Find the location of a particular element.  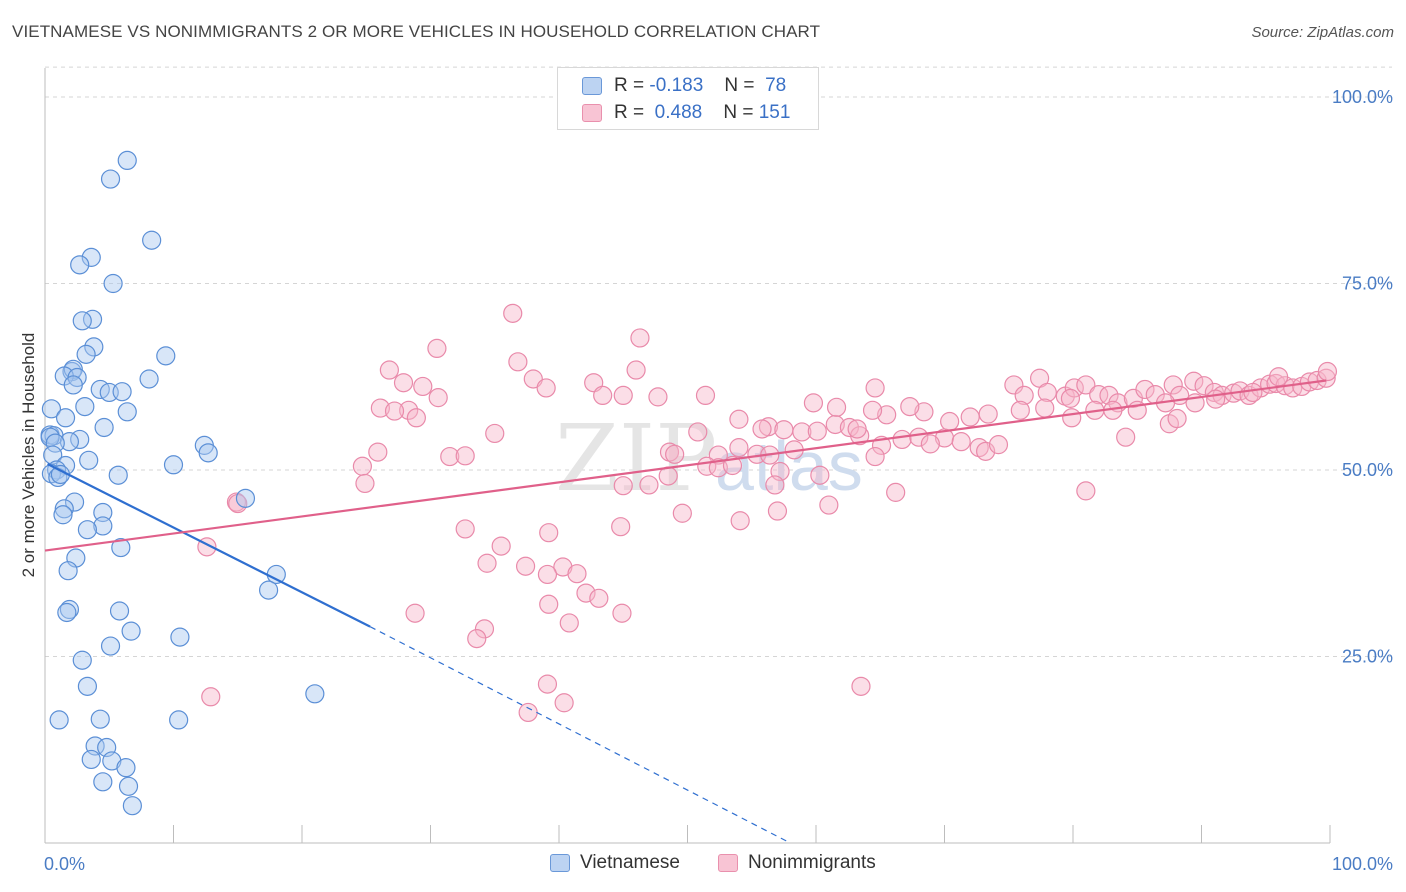

y-tick-label: 100.0% is located at coordinates (1362, 97).